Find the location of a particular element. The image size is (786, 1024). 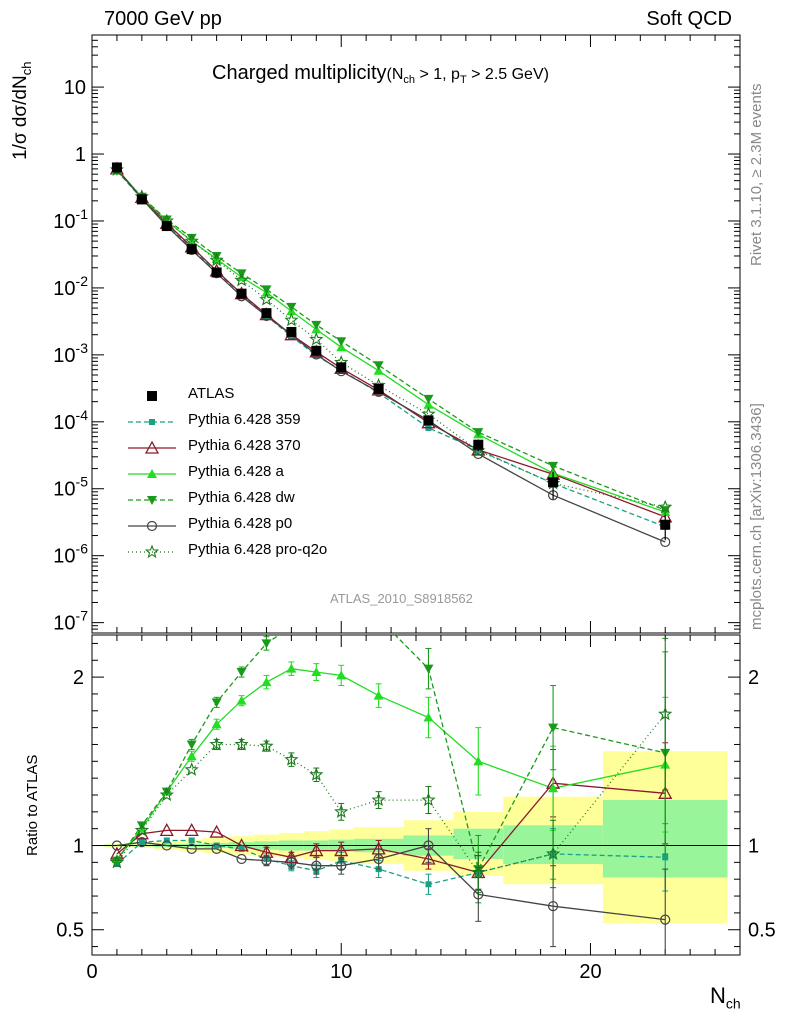

y-tick-label: 10⁻³ is located at coordinates (70, 353).